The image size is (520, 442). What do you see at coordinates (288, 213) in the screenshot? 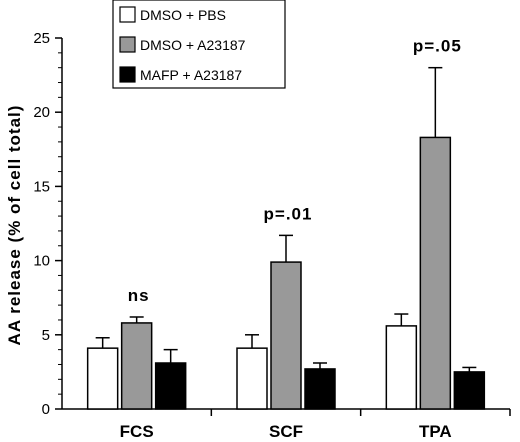
I see `significance-label: p=.01` at bounding box center [288, 213].